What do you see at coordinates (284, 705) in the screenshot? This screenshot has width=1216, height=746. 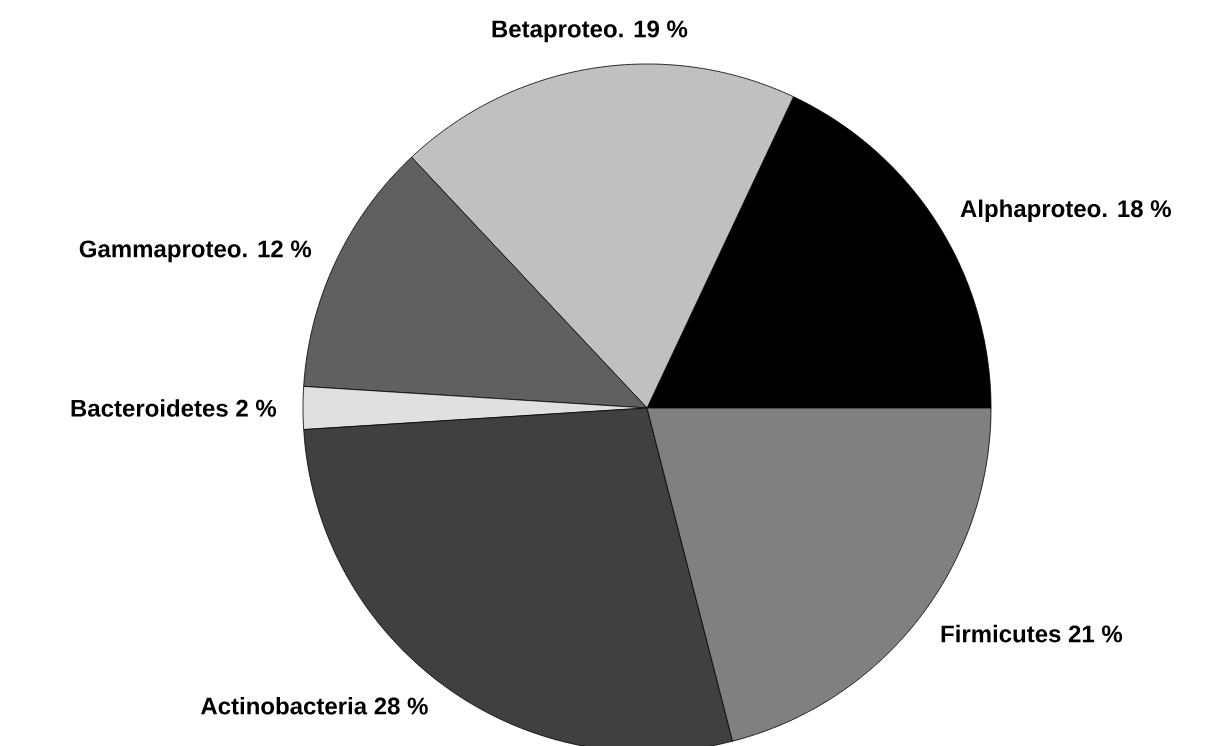 I see `slice-label: Actinobacteria` at bounding box center [284, 705].